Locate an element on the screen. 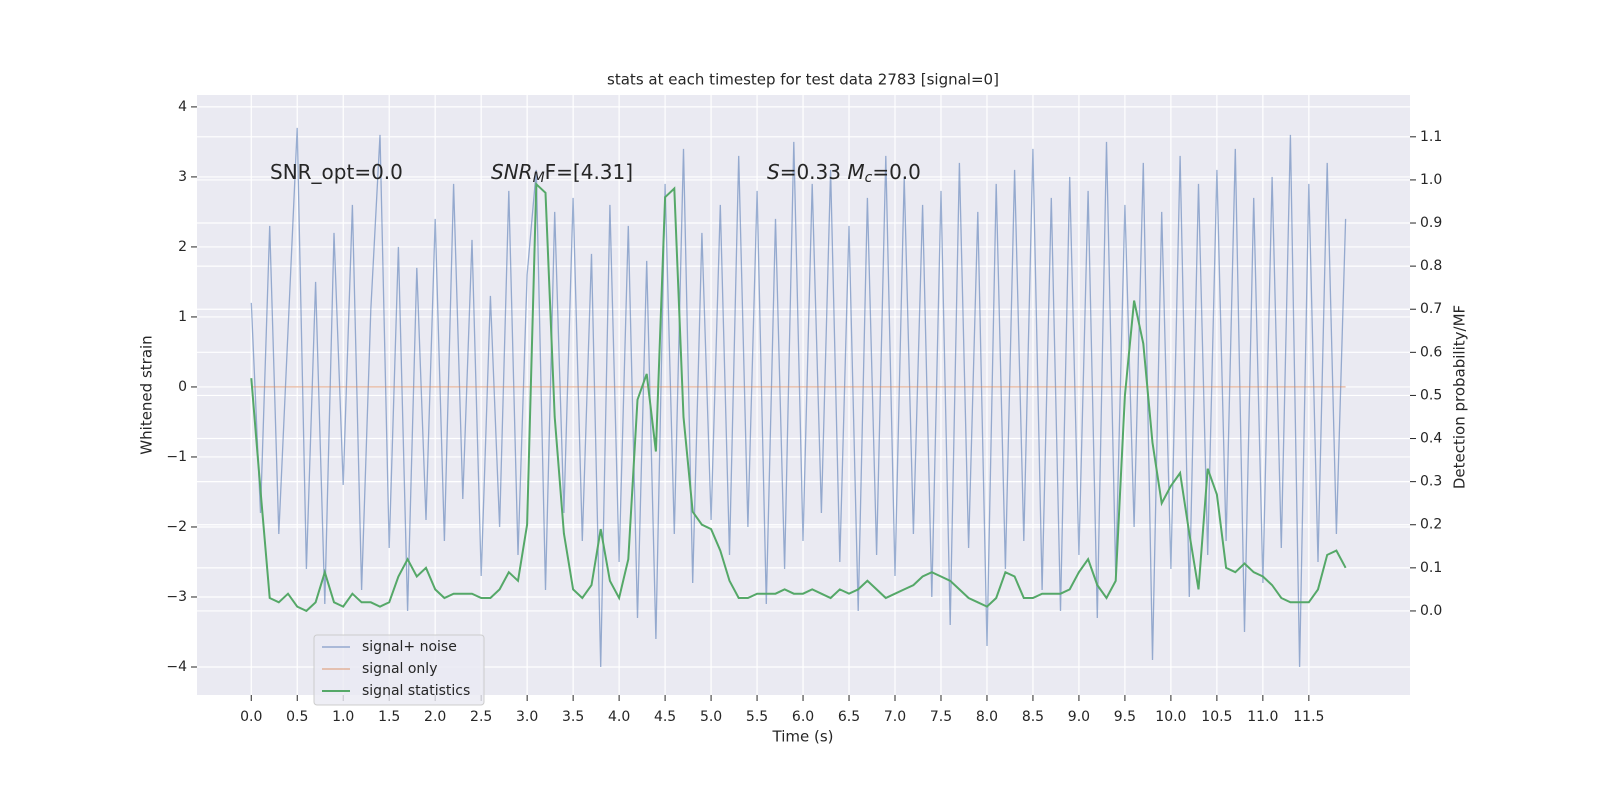 The width and height of the screenshot is (1600, 800). annotation-part: SNR is located at coordinates (512, 172).